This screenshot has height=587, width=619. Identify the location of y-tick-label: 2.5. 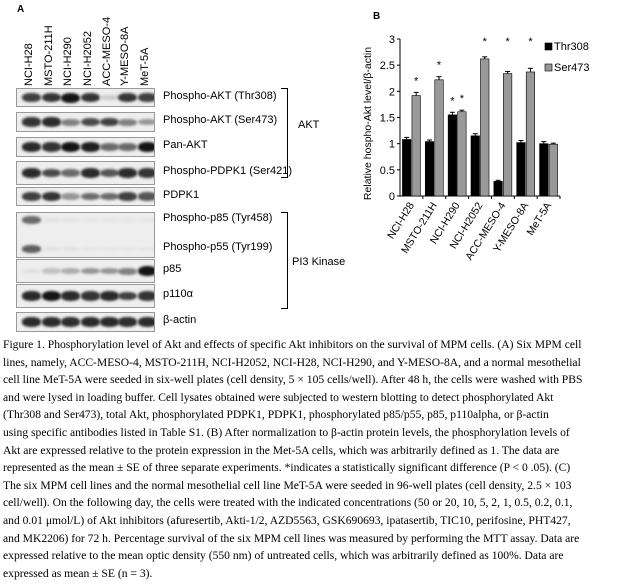
(387, 66).